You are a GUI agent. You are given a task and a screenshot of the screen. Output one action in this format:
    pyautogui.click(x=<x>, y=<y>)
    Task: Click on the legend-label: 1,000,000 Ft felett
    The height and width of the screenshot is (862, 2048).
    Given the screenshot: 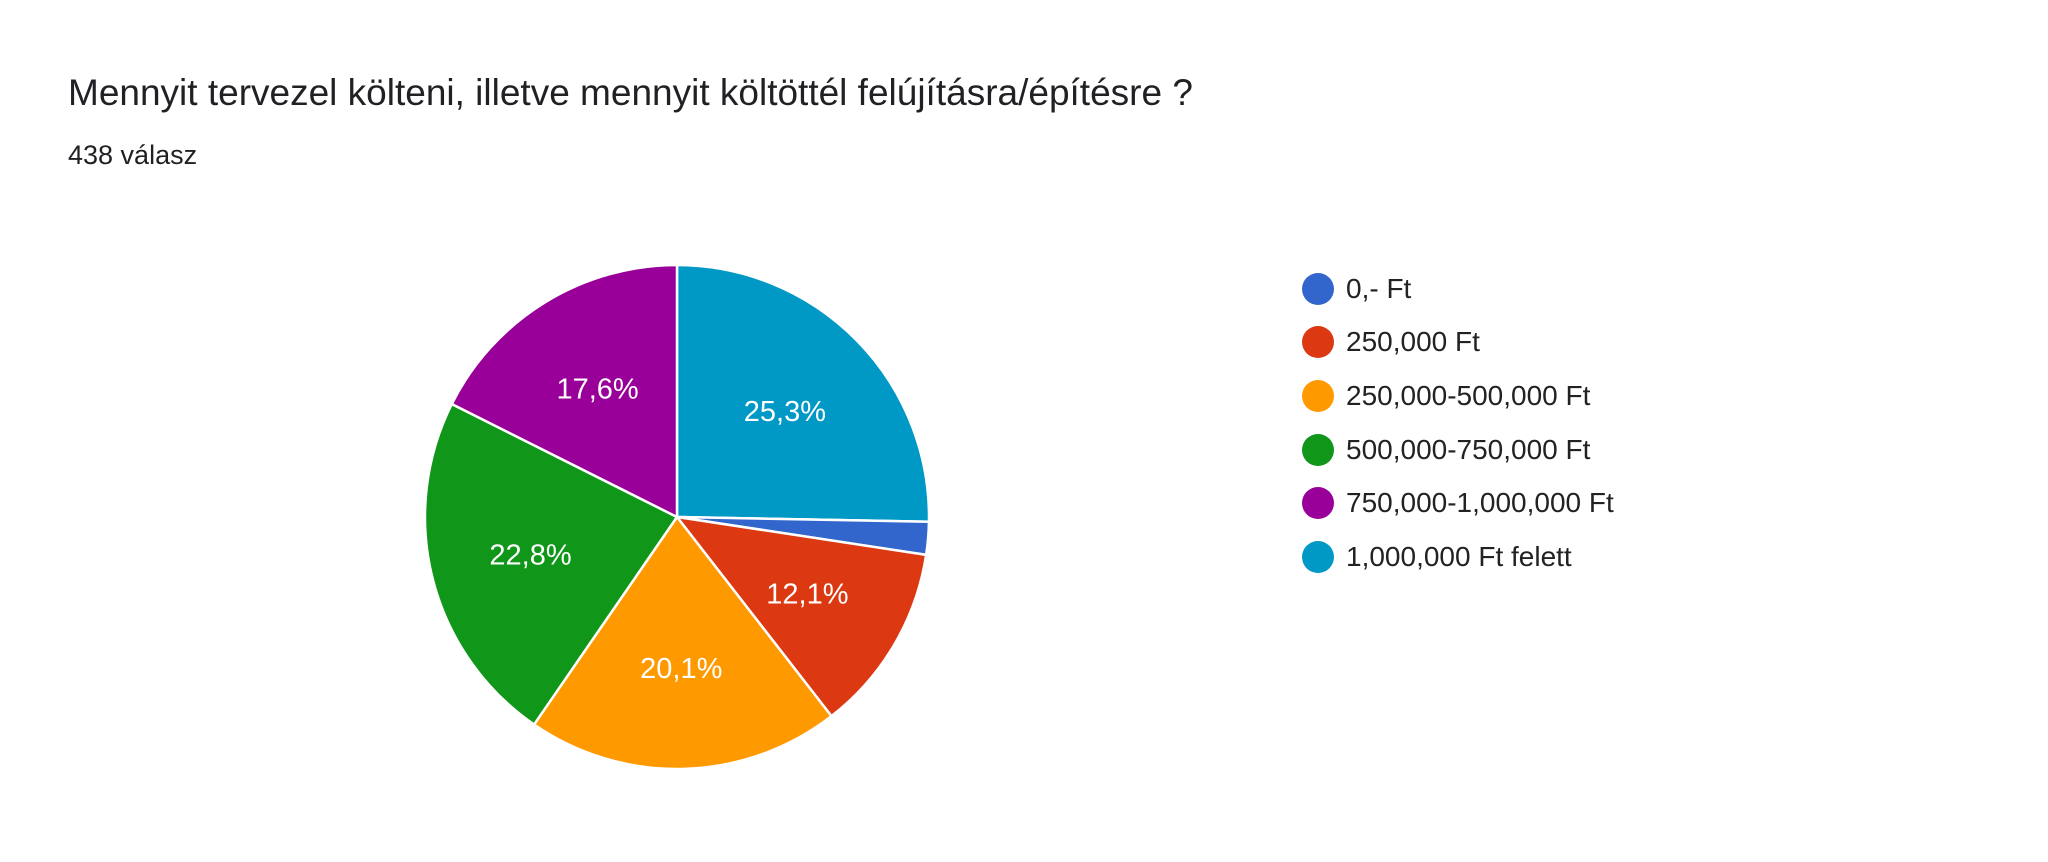 What is the action you would take?
    pyautogui.click(x=1459, y=556)
    